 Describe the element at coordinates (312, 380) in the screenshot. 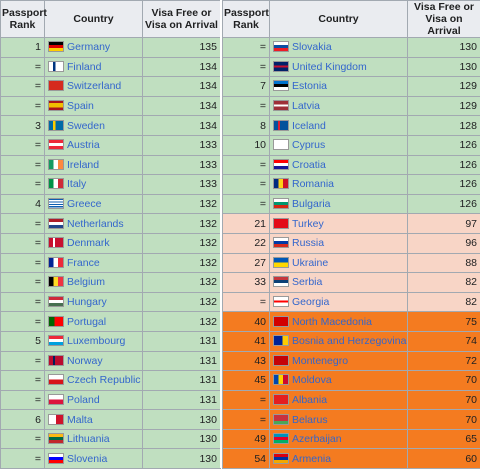

I see `country-link: Moldova` at that location.